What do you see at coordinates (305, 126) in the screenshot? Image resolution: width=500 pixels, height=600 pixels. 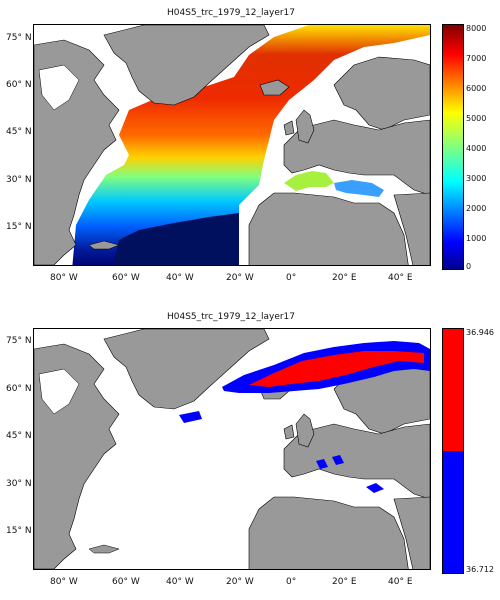 I see `panel1-land-britain` at bounding box center [305, 126].